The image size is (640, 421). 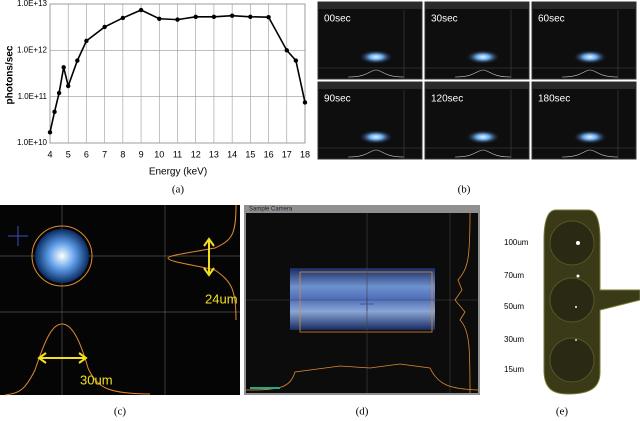 I want to click on y-tick-label: 1.0E+13, so click(x=32, y=4).